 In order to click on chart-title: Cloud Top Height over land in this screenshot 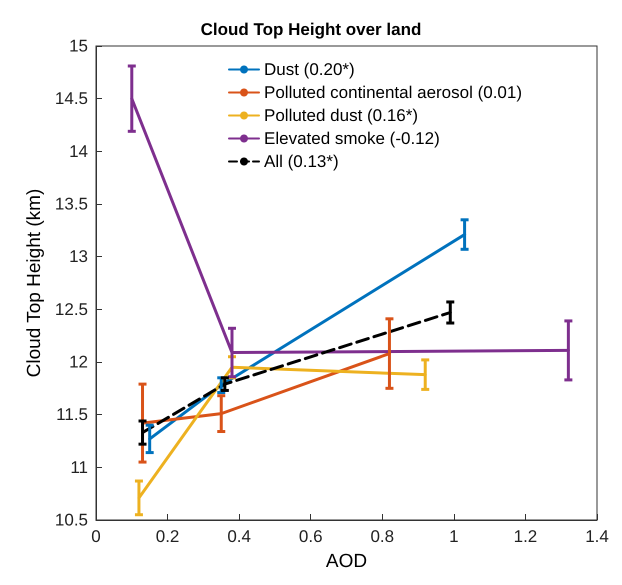, I will do `click(311, 29)`.